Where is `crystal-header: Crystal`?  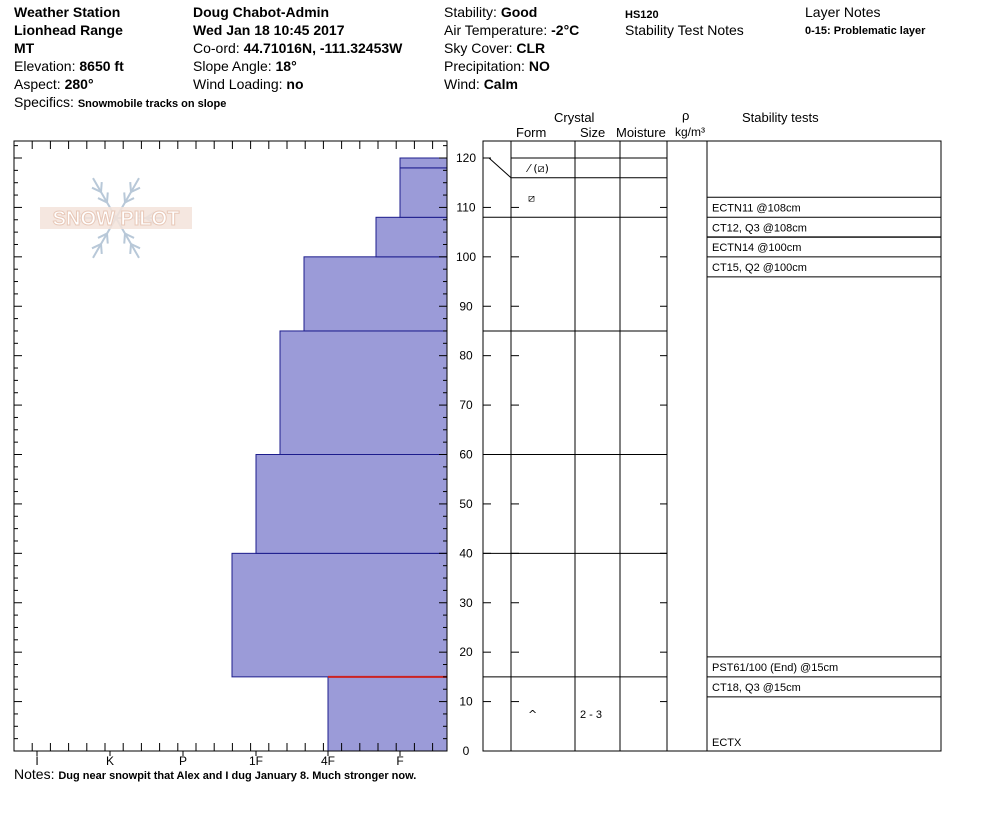
crystal-header: Crystal is located at coordinates (574, 117).